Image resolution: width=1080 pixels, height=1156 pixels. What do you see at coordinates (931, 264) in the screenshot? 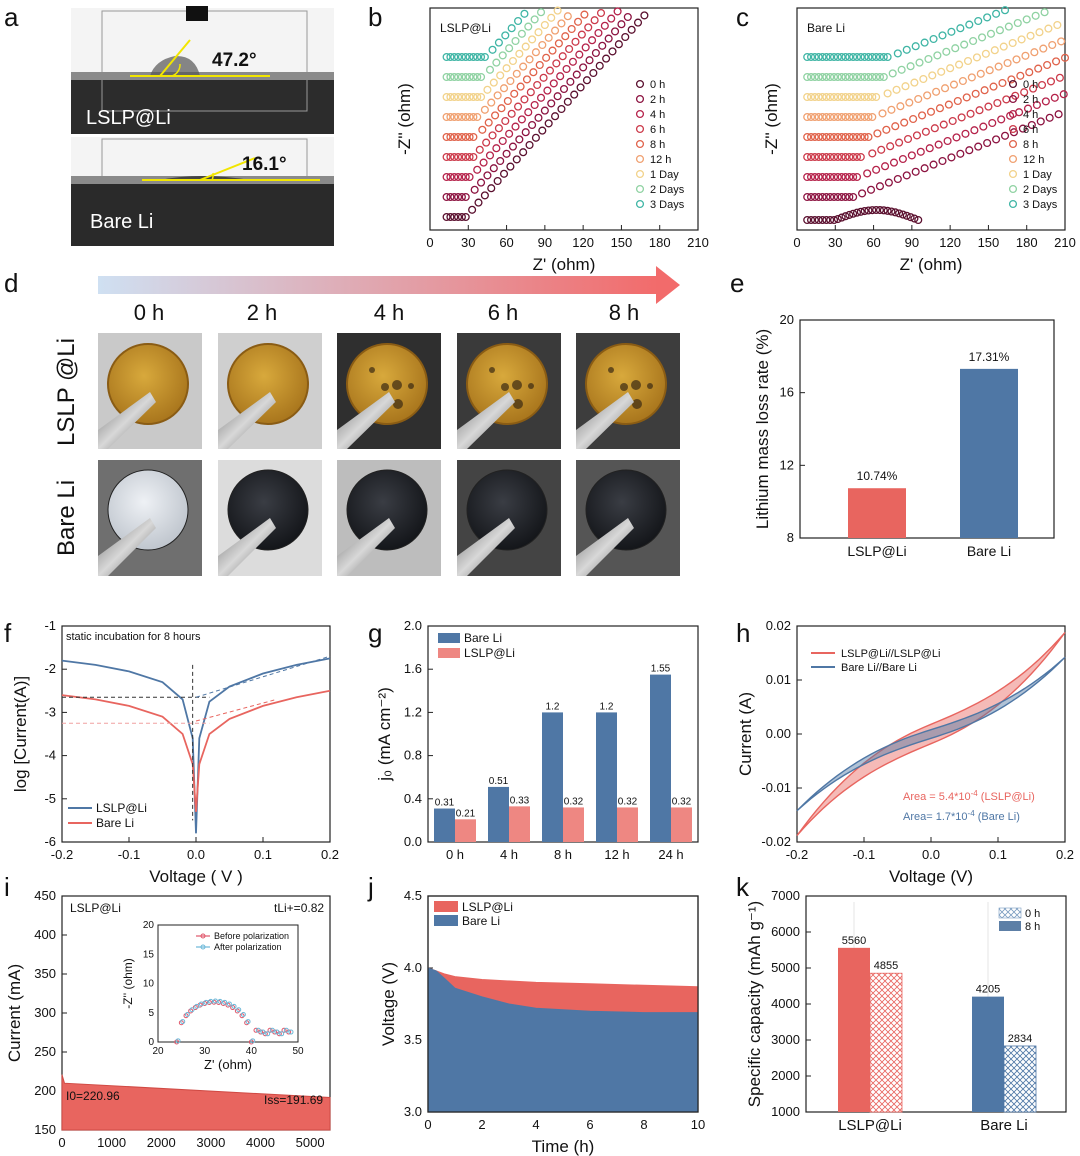
I see `x-axis-label: Z' (ohm)` at bounding box center [931, 264].